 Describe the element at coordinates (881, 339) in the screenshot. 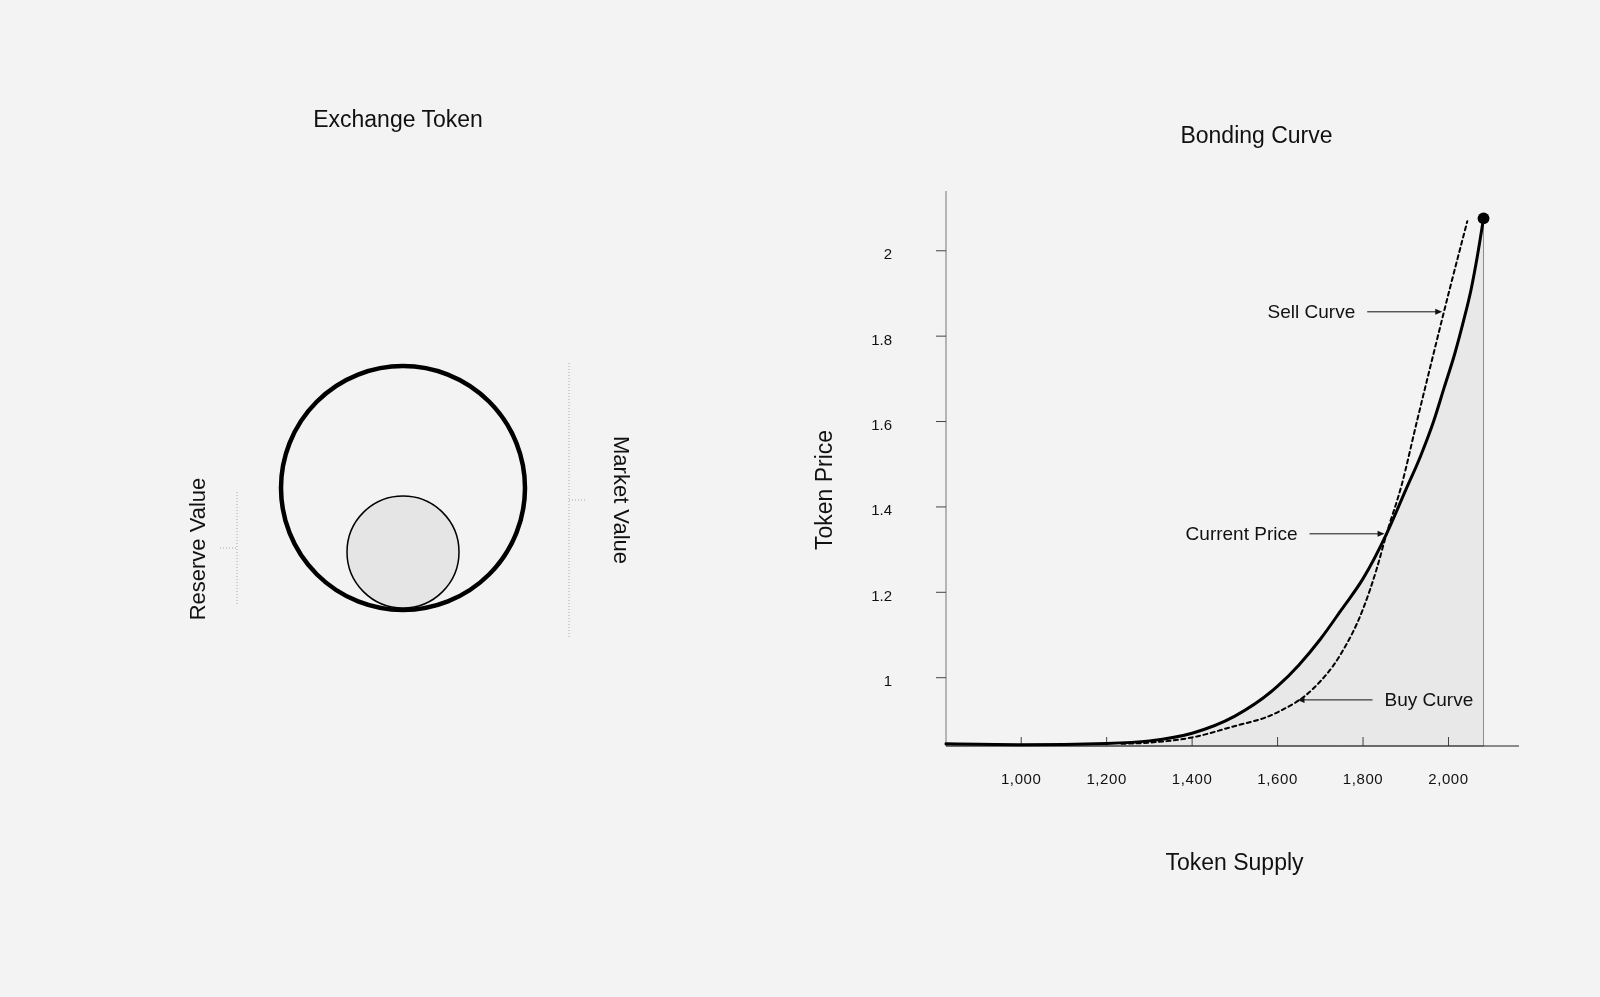

I see `y-tick-label: 1.8` at that location.